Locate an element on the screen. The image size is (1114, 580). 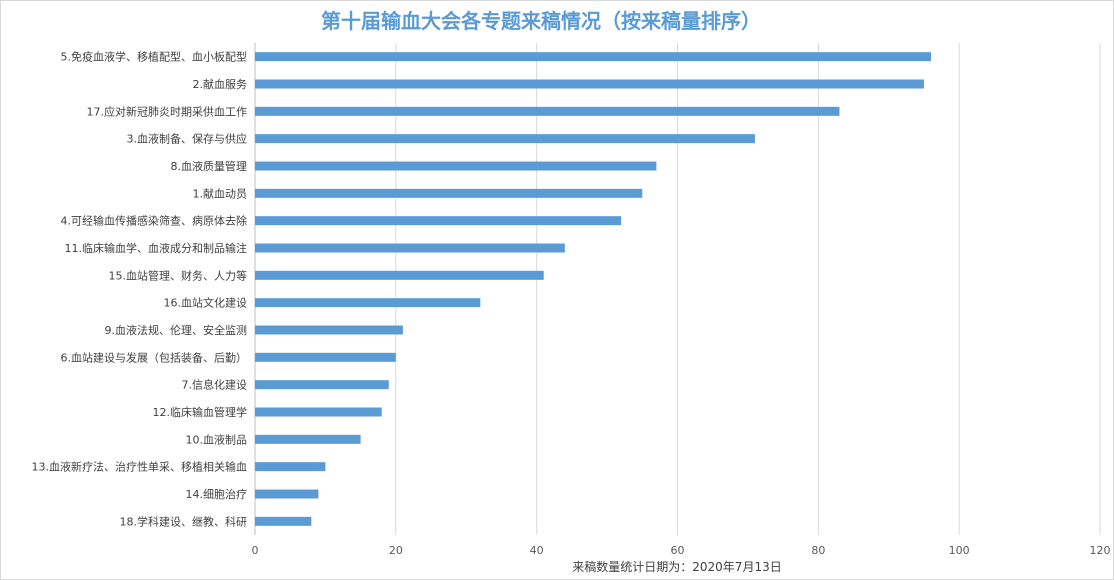
category-label: 17.应对新冠肺炎时期采供血工作 is located at coordinates (167, 111).